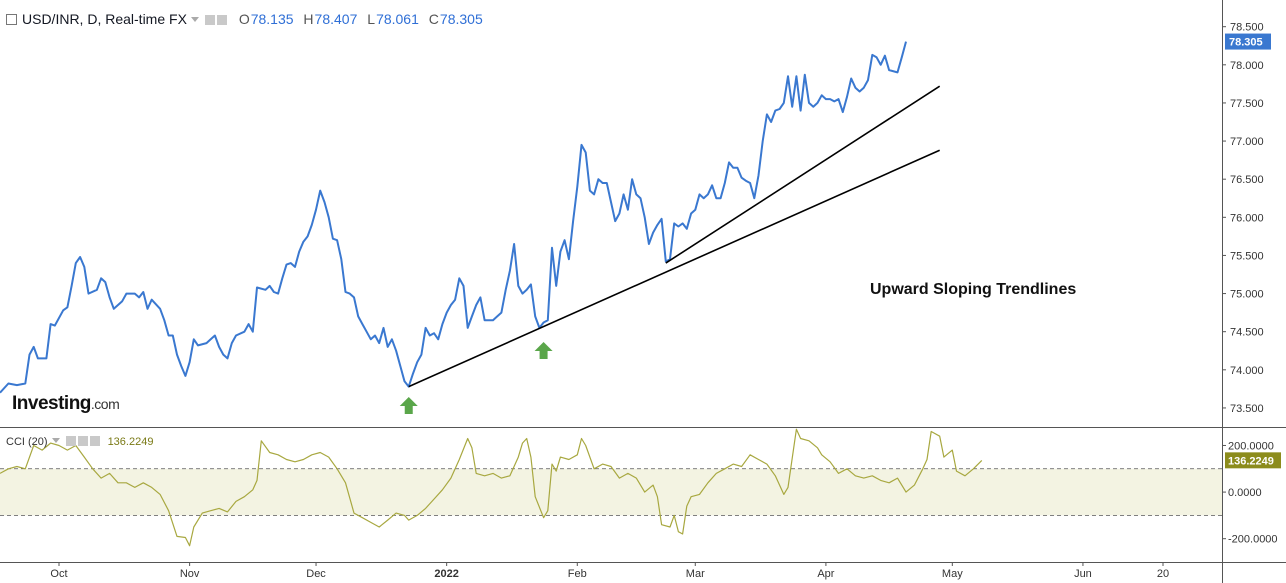 Image resolution: width=1286 pixels, height=583 pixels. Describe the element at coordinates (446, 574) in the screenshot. I see `x-tick-label: 2022` at that location.